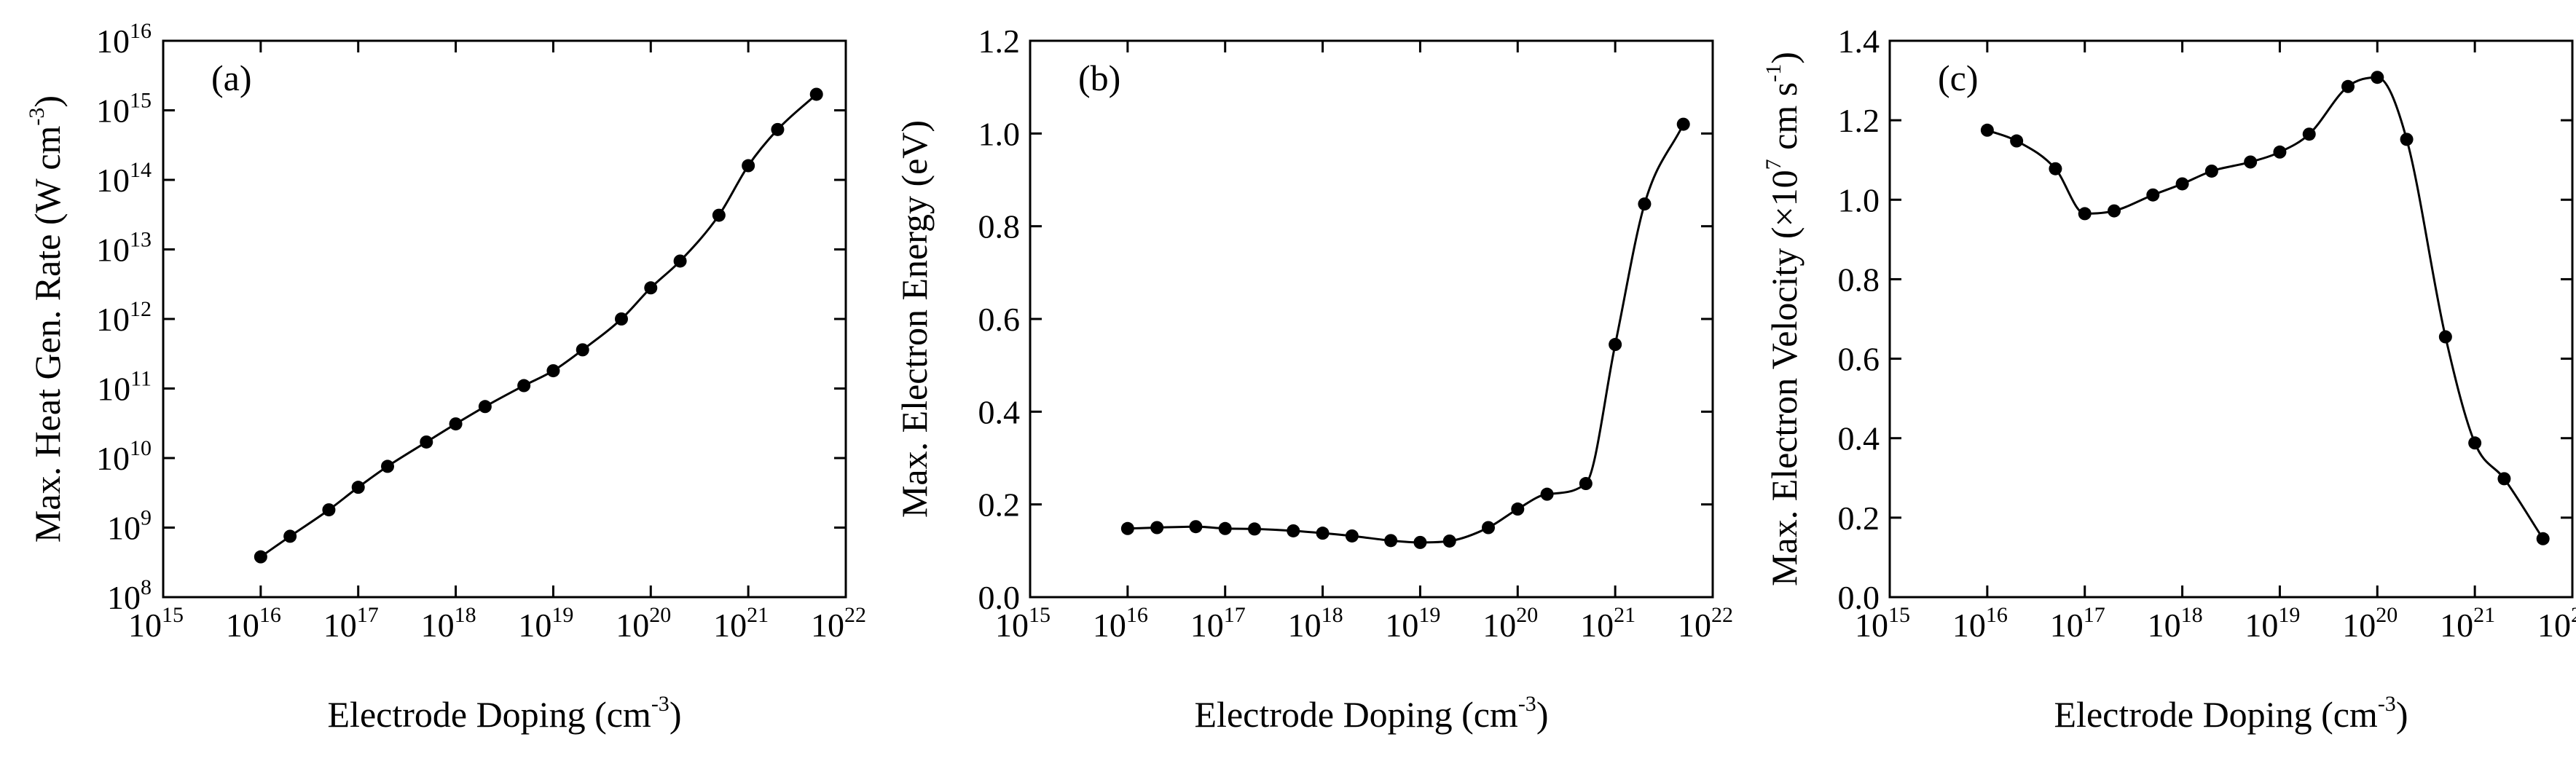 This screenshot has height=769, width=2576. I want to click on y-tick-label: 0.4, so click(999, 411).